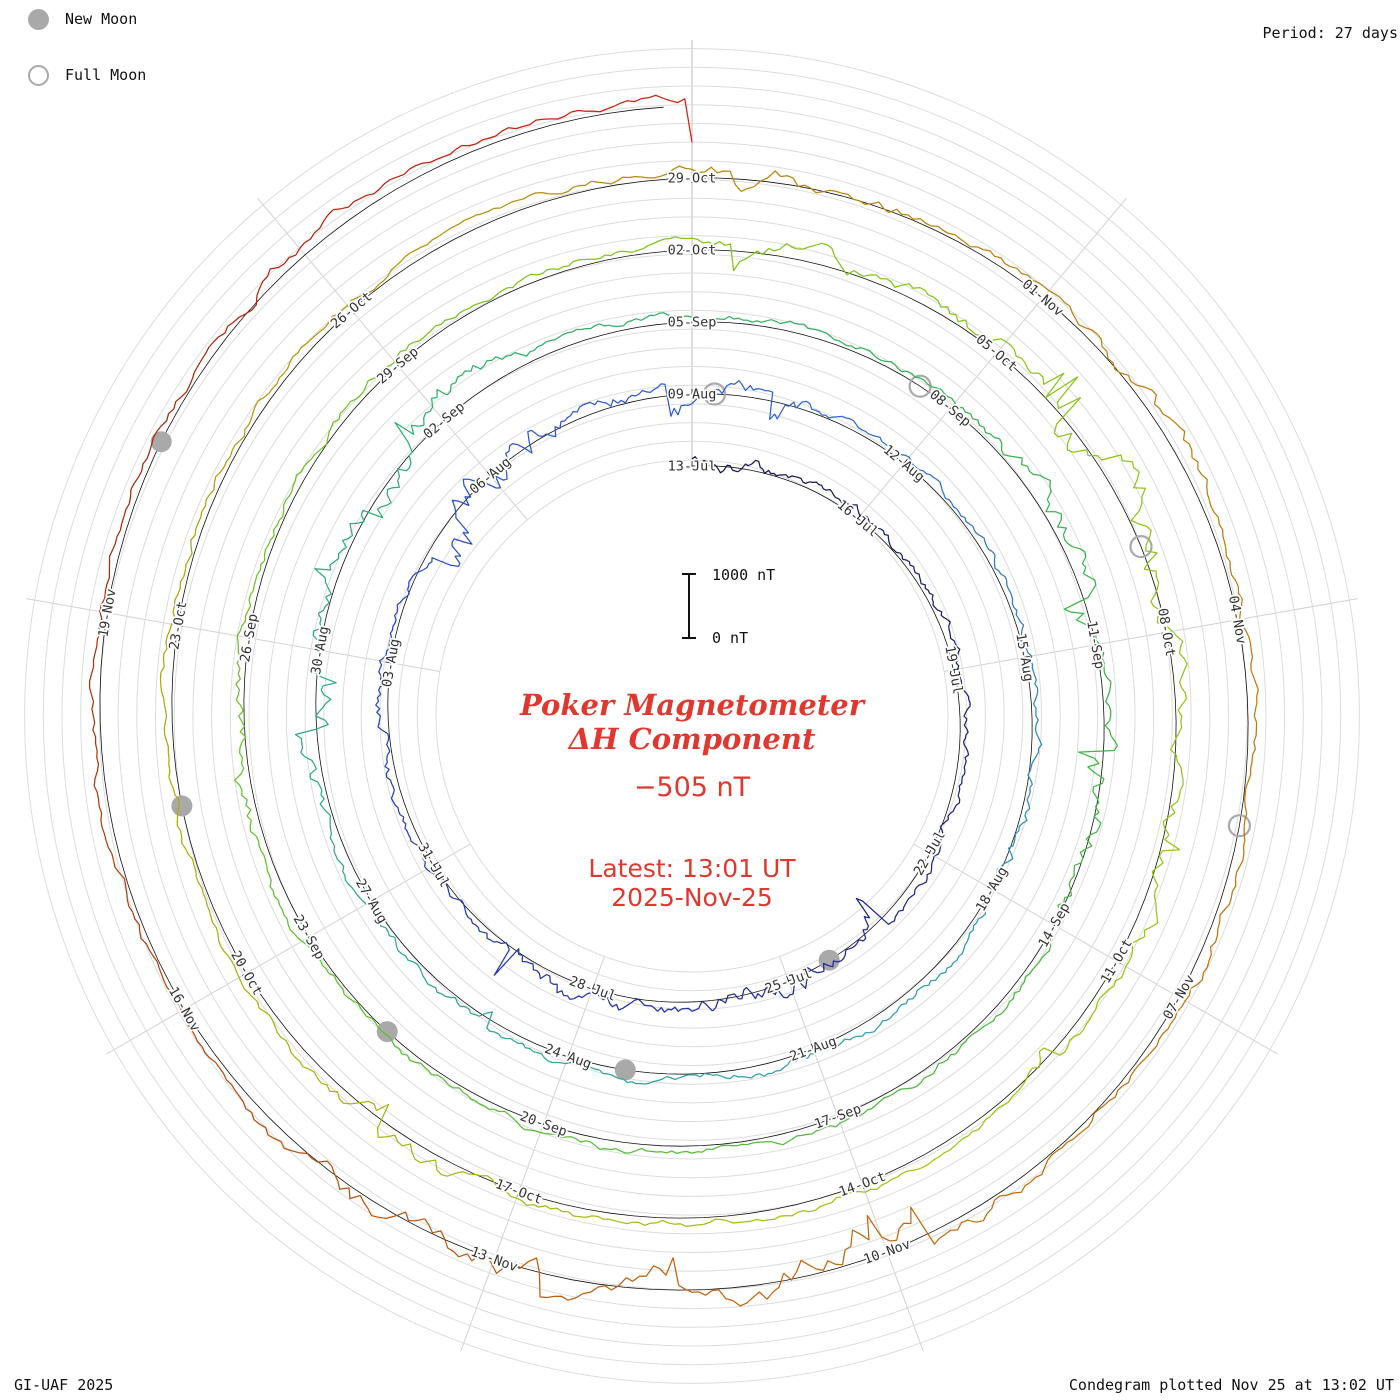 The width and height of the screenshot is (1400, 1400). What do you see at coordinates (692, 787) in the screenshot?
I see `current-value: −505 nT` at bounding box center [692, 787].